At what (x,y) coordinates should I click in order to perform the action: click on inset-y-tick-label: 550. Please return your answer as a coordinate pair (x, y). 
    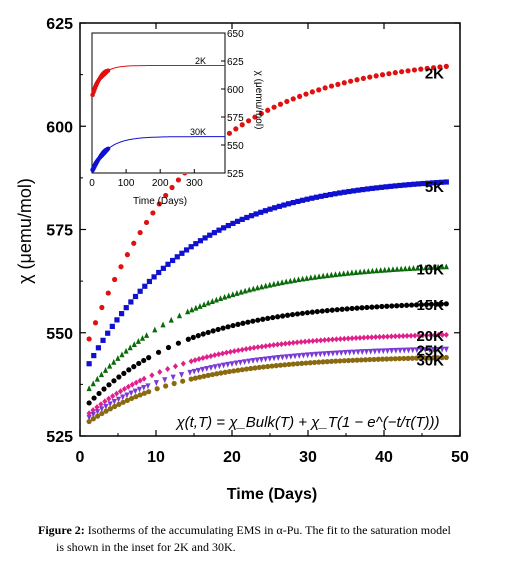
    Looking at the image, I should click on (235, 146).